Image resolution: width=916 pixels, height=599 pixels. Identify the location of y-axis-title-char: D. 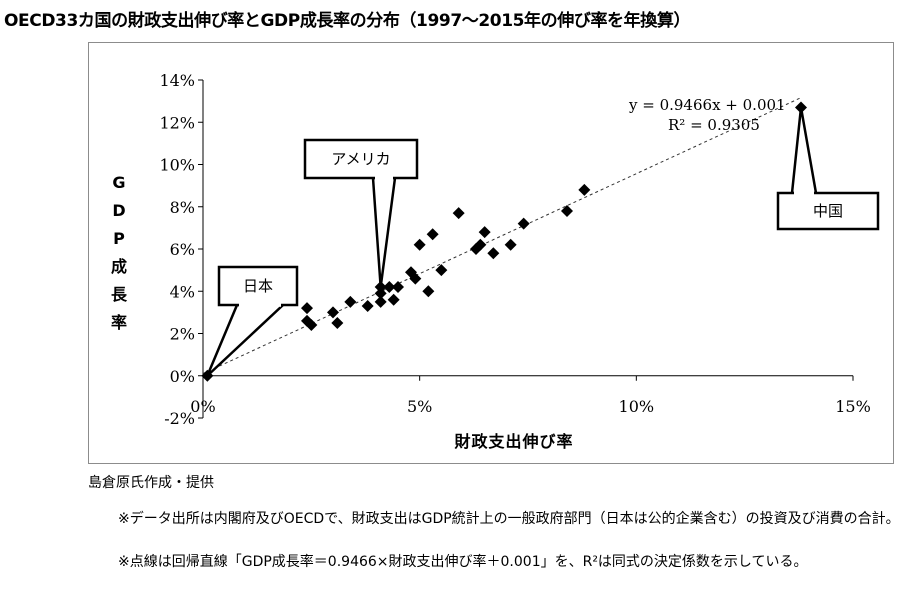
(118, 210).